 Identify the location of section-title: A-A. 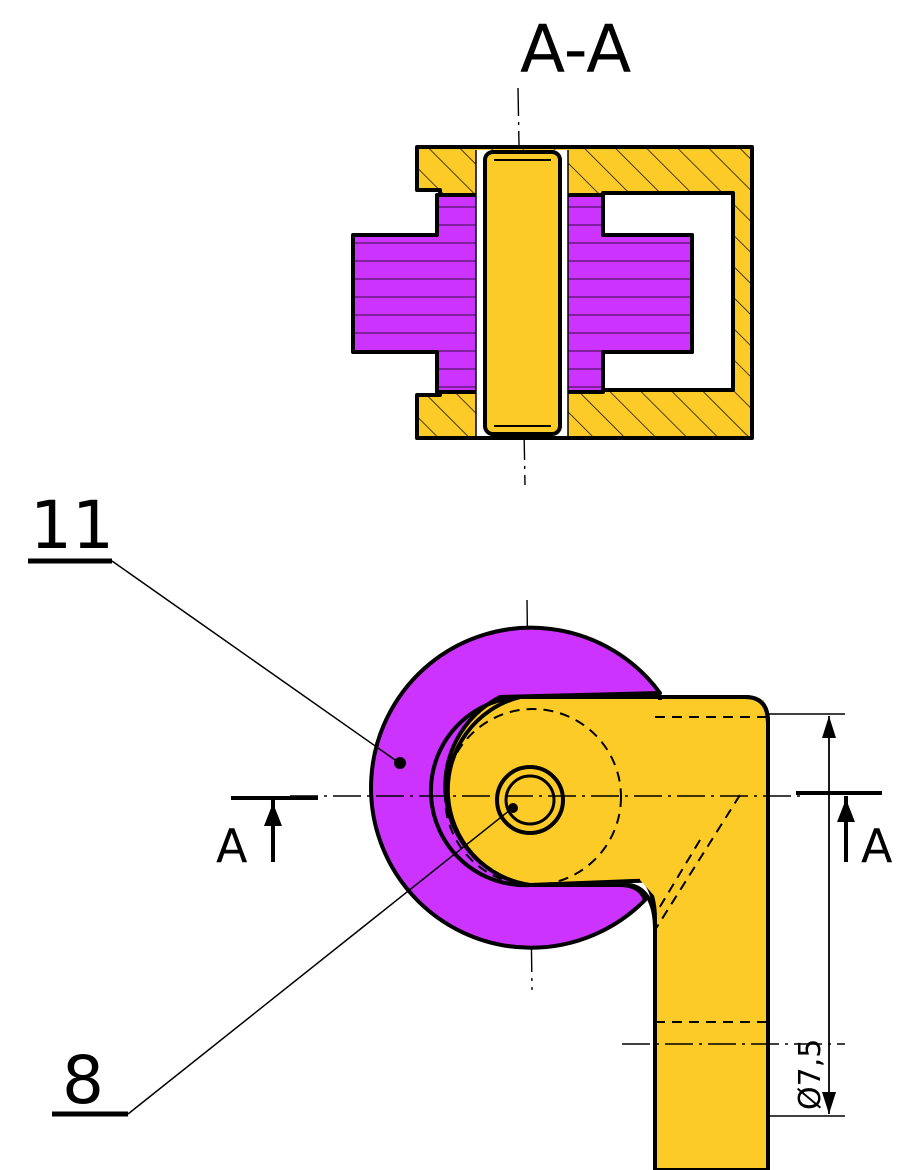
(575, 49).